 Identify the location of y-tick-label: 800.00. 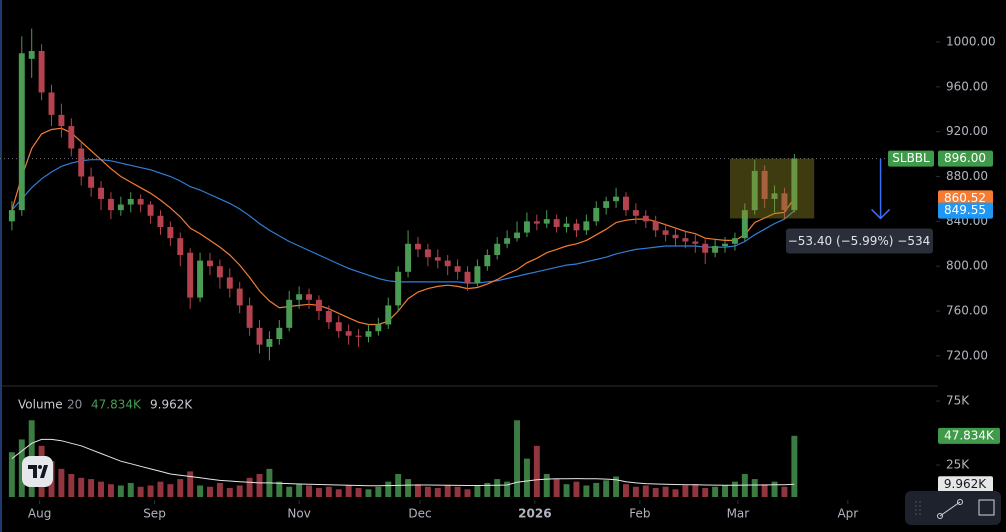
(967, 266).